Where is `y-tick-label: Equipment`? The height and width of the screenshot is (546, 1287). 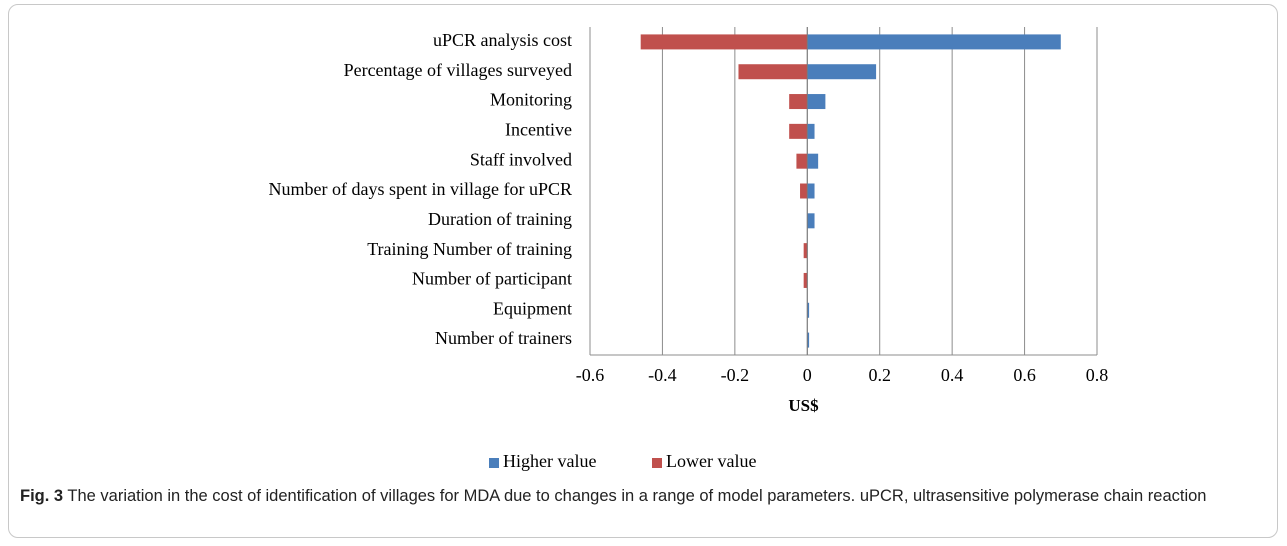
y-tick-label: Equipment is located at coordinates (532, 308).